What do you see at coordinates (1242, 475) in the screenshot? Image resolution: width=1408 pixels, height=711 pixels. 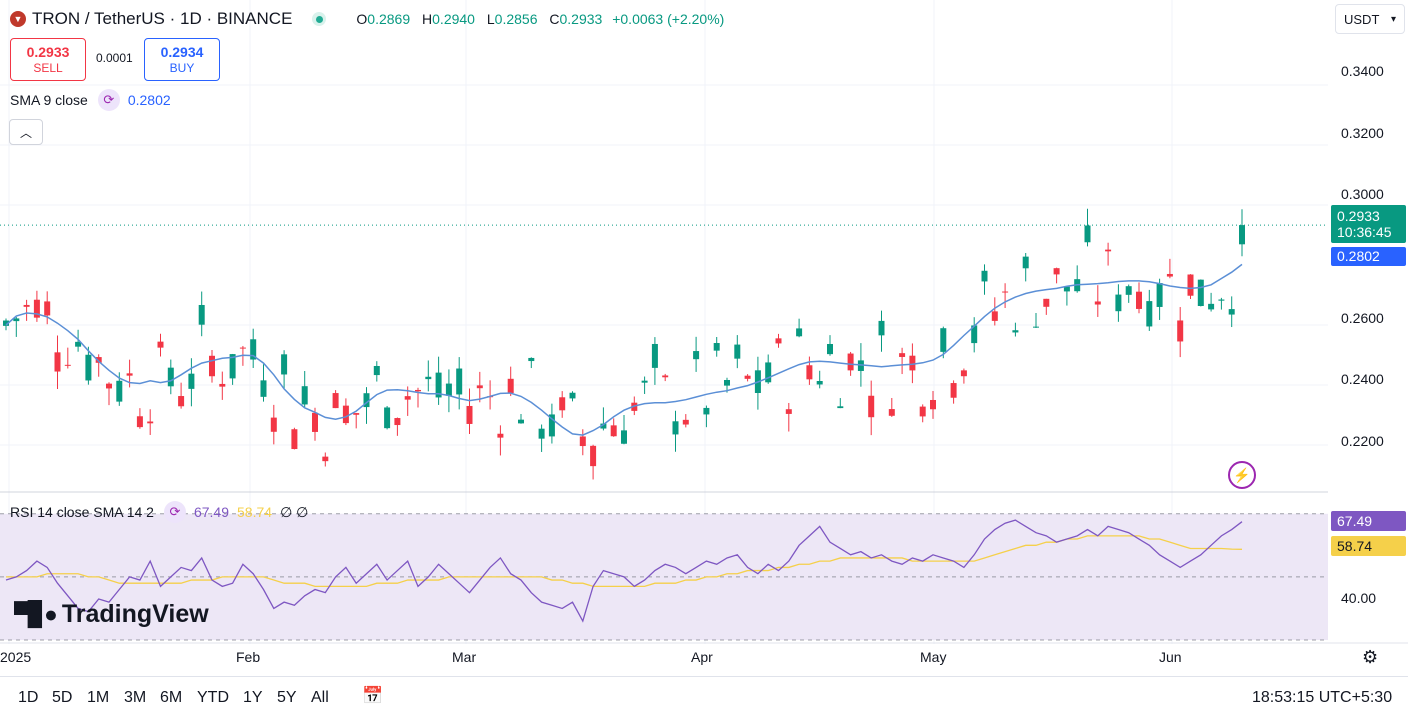 I see `lightning-icon: ⚡` at bounding box center [1242, 475].